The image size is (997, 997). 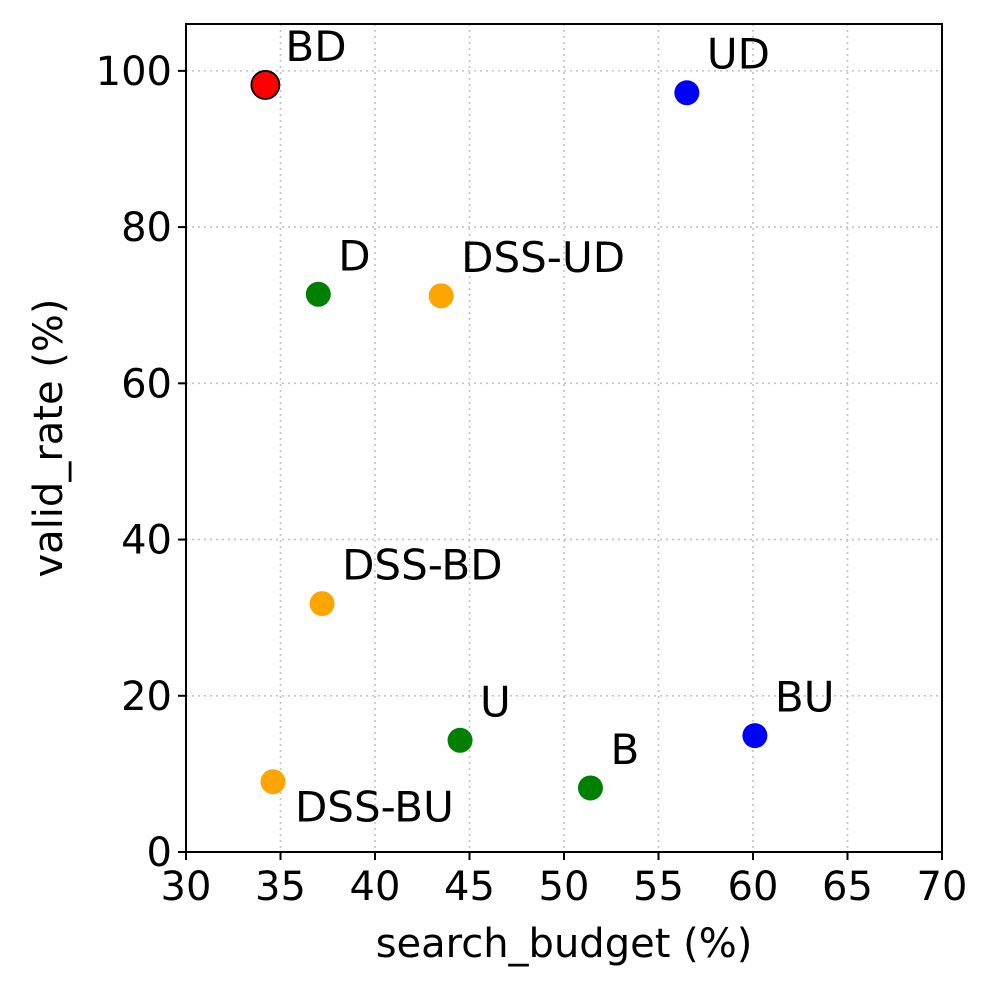 What do you see at coordinates (49, 438) in the screenshot?
I see `y-axis-label: valid_rate (%)` at bounding box center [49, 438].